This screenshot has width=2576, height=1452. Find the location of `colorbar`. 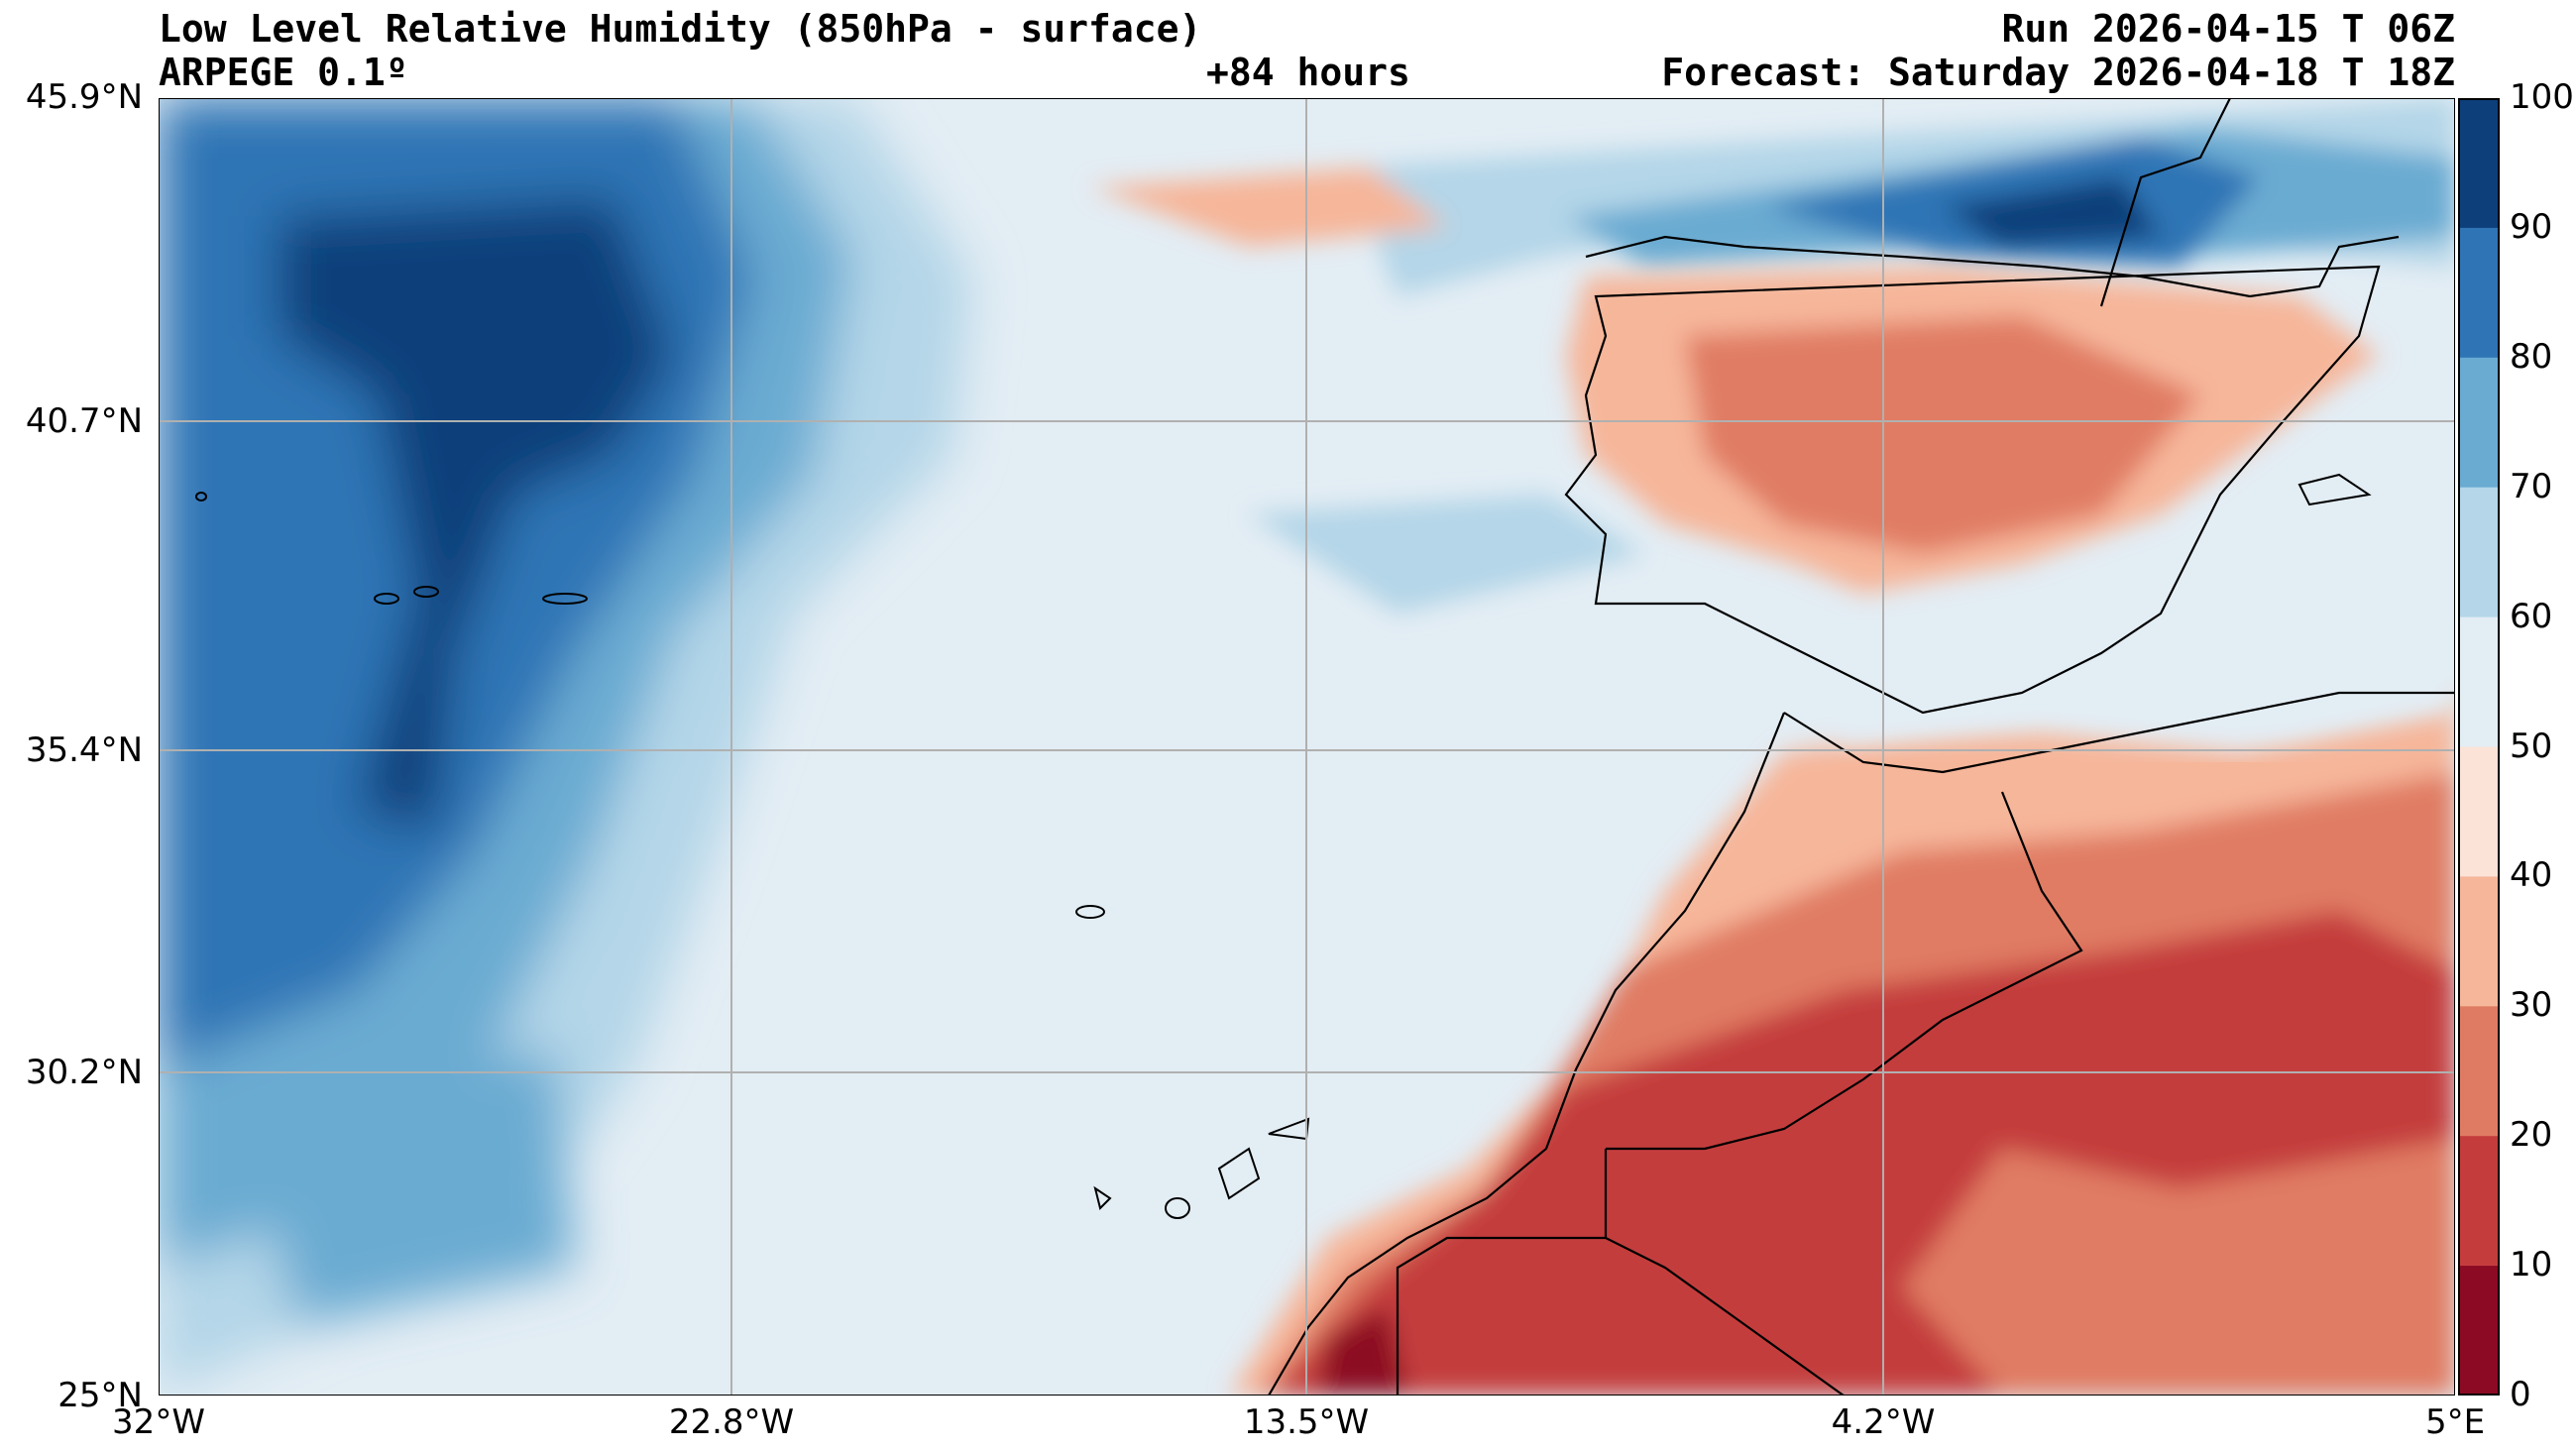

colorbar is located at coordinates (2479, 747).